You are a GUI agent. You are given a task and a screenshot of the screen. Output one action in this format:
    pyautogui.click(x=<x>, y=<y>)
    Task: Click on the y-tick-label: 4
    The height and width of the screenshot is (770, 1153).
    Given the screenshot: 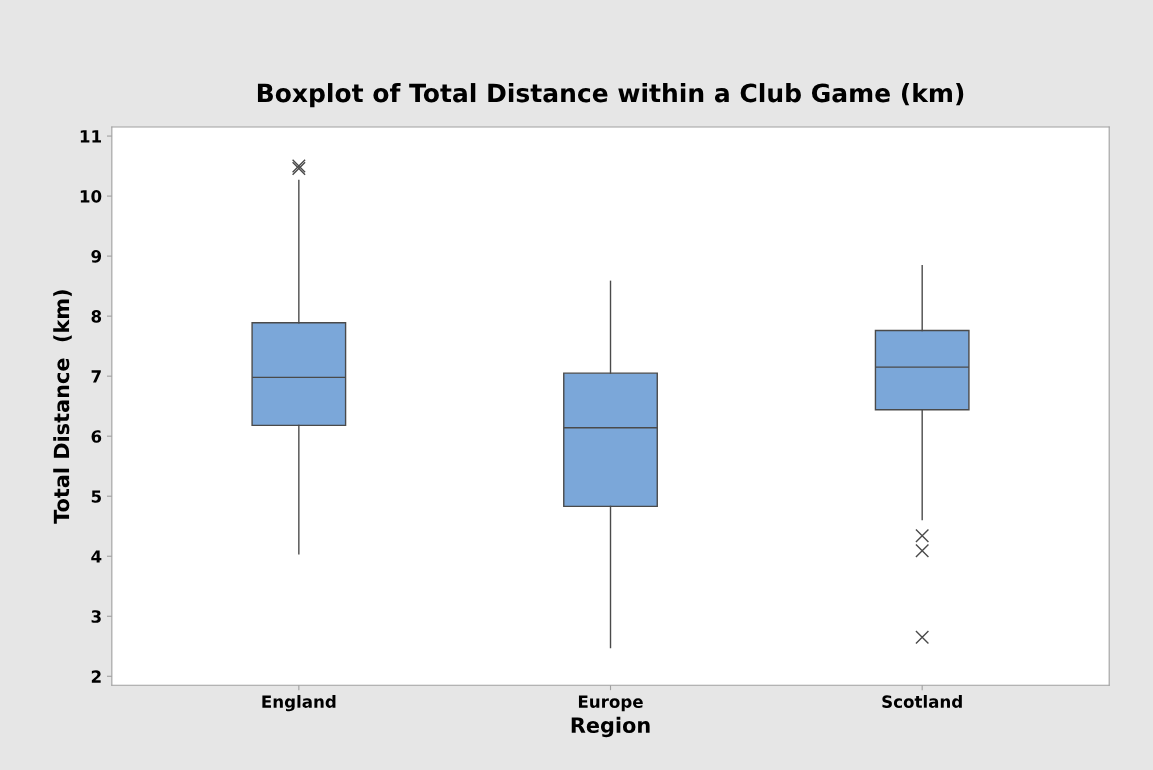 What is the action you would take?
    pyautogui.click(x=96, y=556)
    